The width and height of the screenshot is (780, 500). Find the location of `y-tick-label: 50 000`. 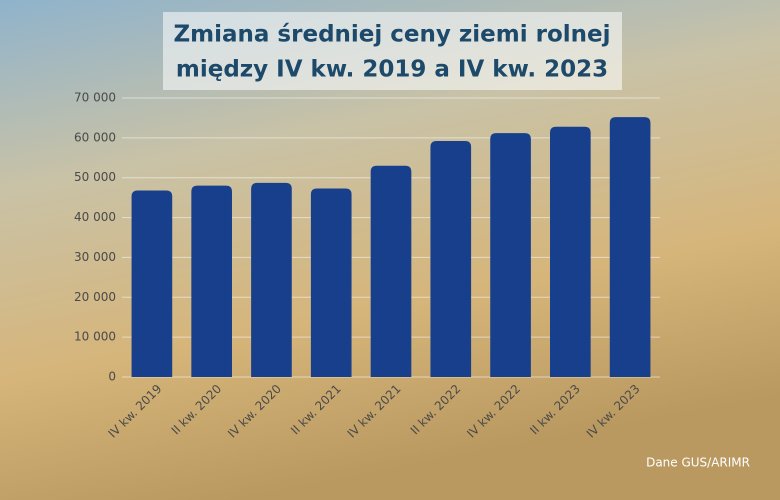

y-tick-label: 50 000 is located at coordinates (95, 177).